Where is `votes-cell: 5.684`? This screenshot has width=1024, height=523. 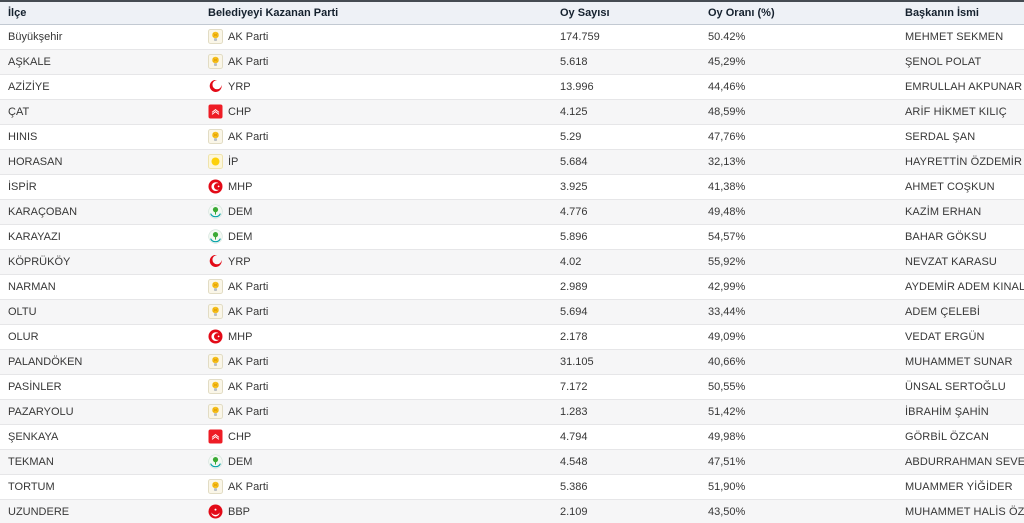
votes-cell: 5.684 is located at coordinates (626, 162).